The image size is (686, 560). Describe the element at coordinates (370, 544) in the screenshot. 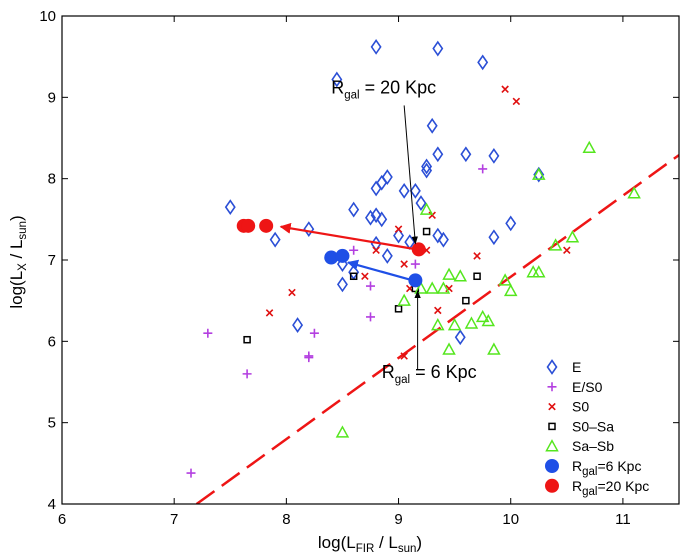

I see `x-axis-label: log(LFIR / Lsun)` at that location.